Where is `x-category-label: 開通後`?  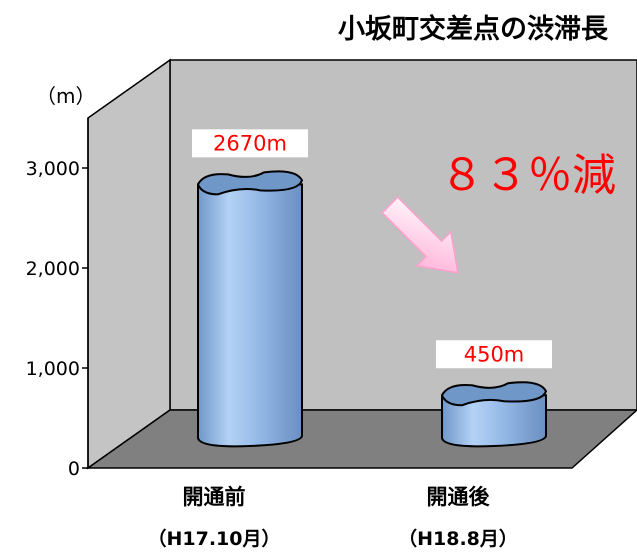 x-category-label: 開通後 is located at coordinates (459, 497).